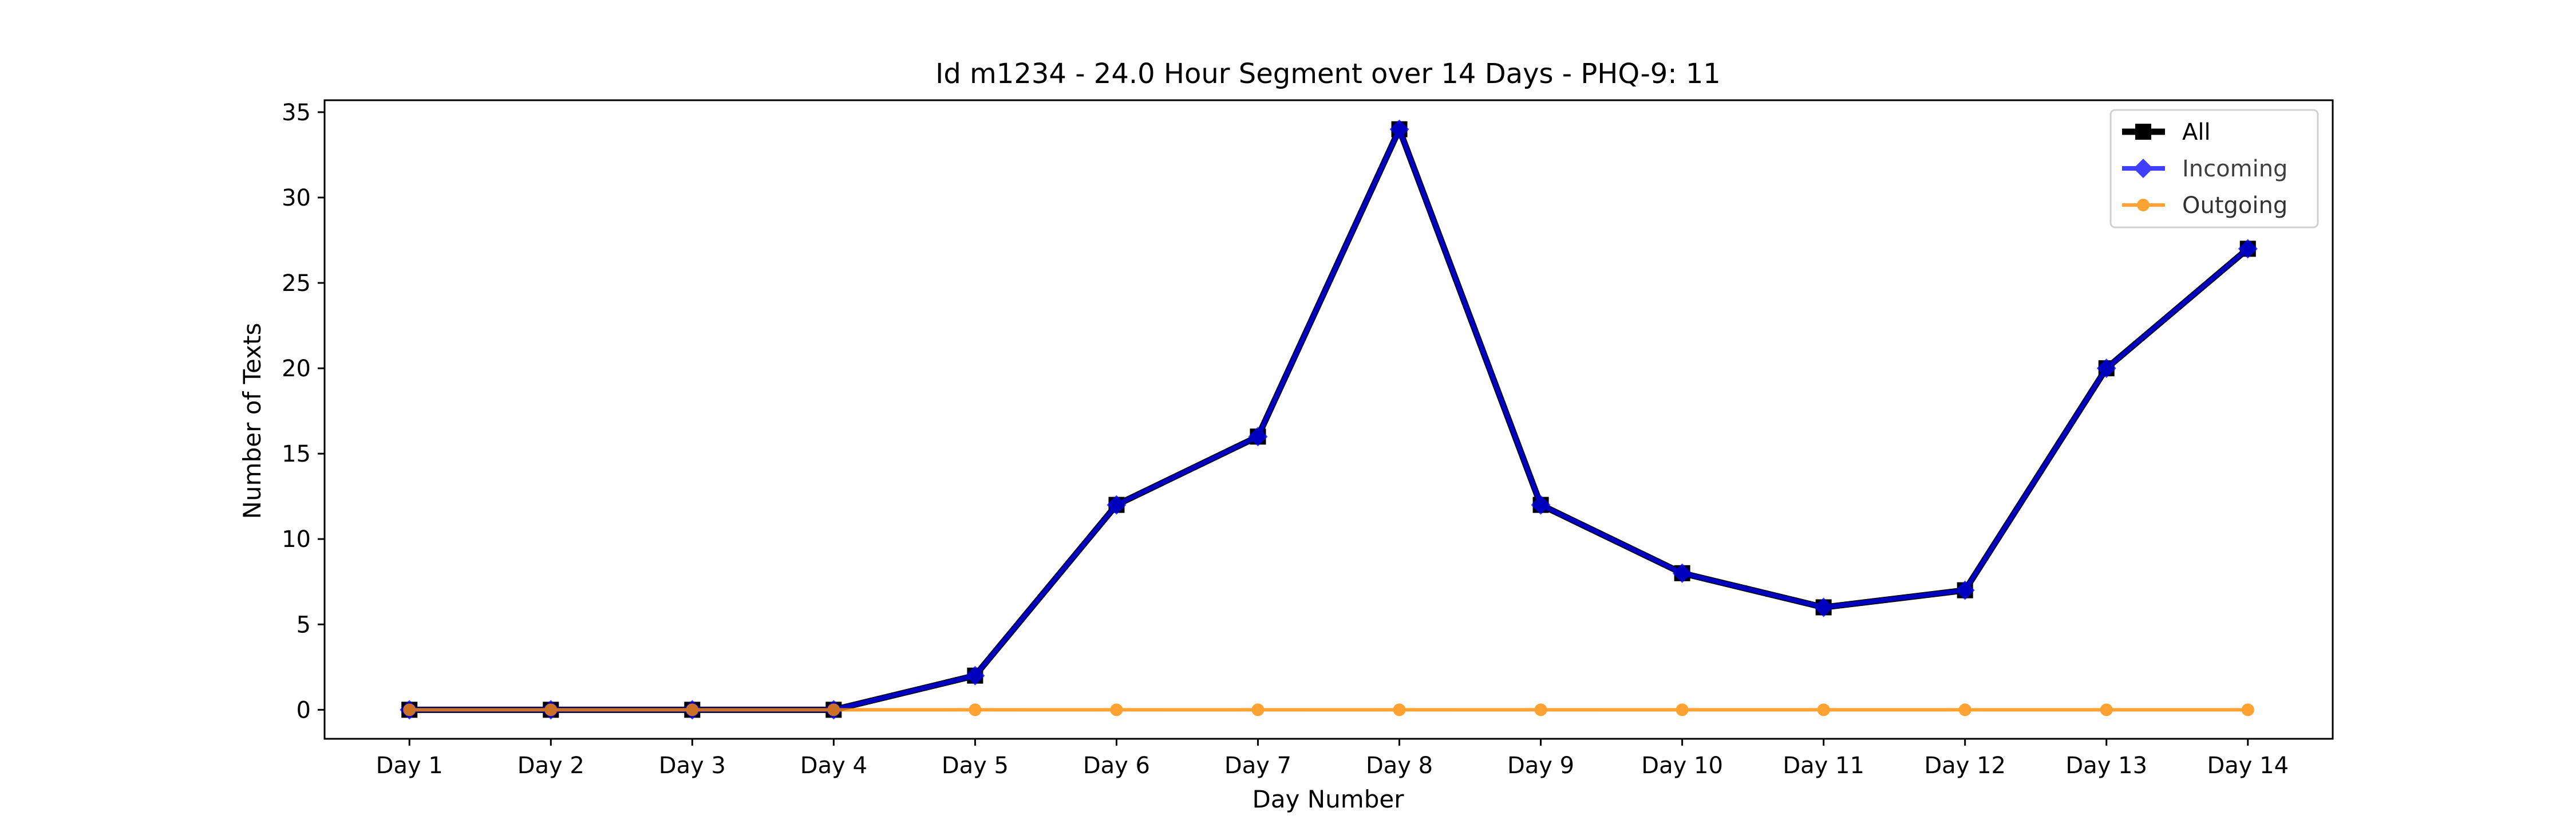 This screenshot has width=2576, height=827. What do you see at coordinates (296, 369) in the screenshot?
I see `y-tick-label: 20` at bounding box center [296, 369].